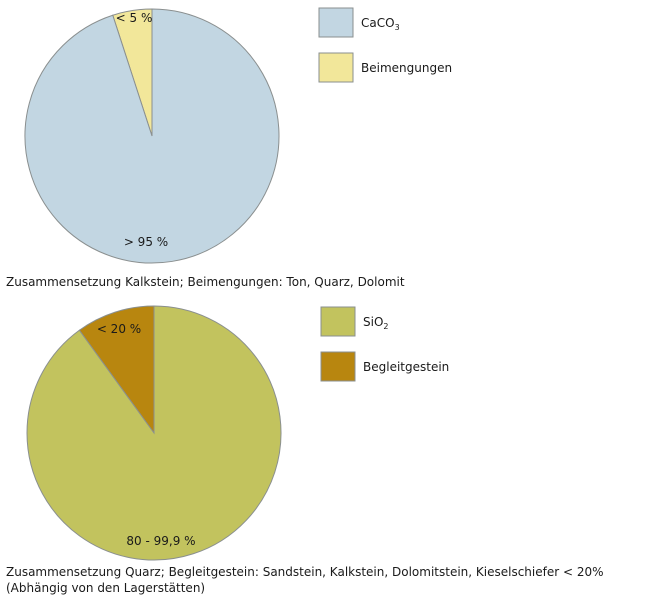 The width and height of the screenshot is (660, 603). I want to click on legend-swatch-caco3, so click(336, 22).